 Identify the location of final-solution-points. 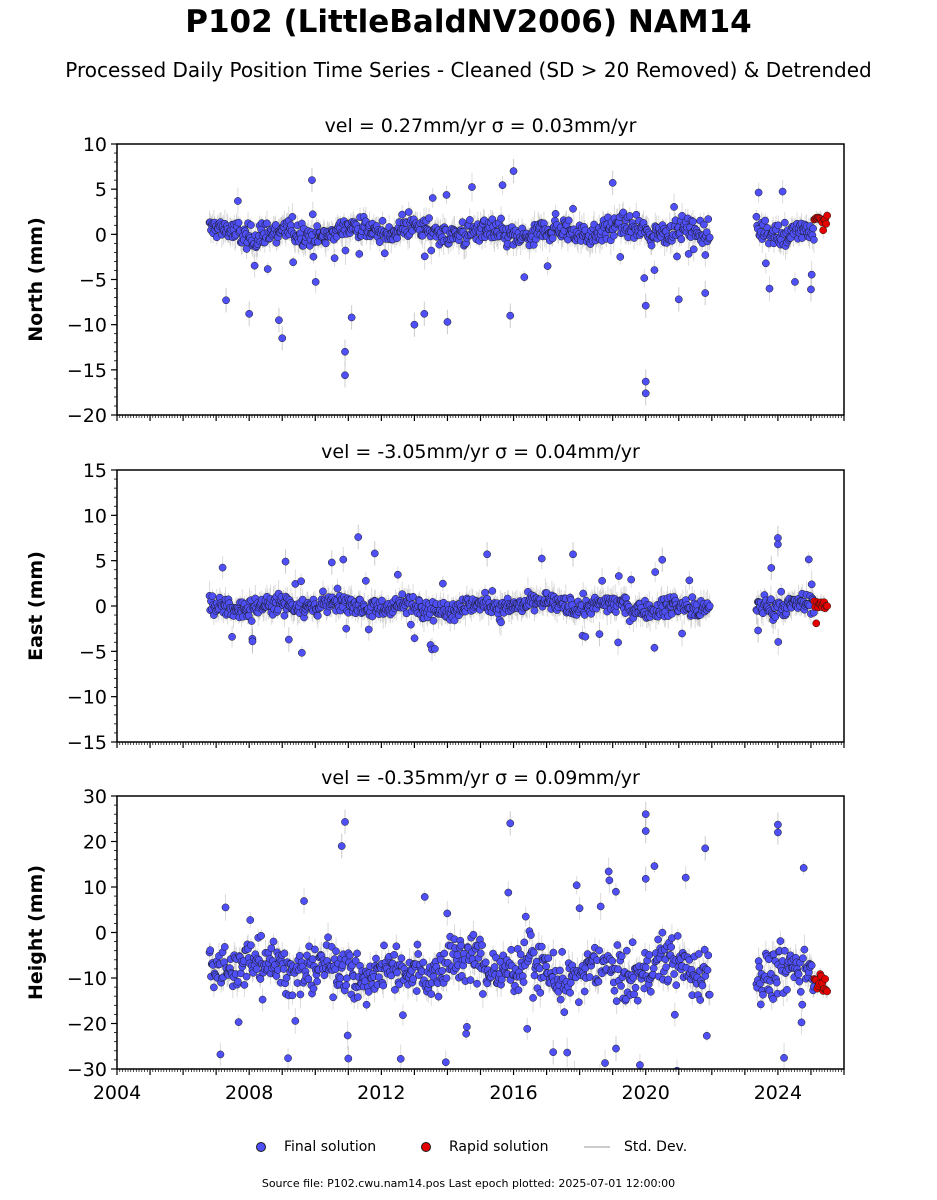
(511, 595).